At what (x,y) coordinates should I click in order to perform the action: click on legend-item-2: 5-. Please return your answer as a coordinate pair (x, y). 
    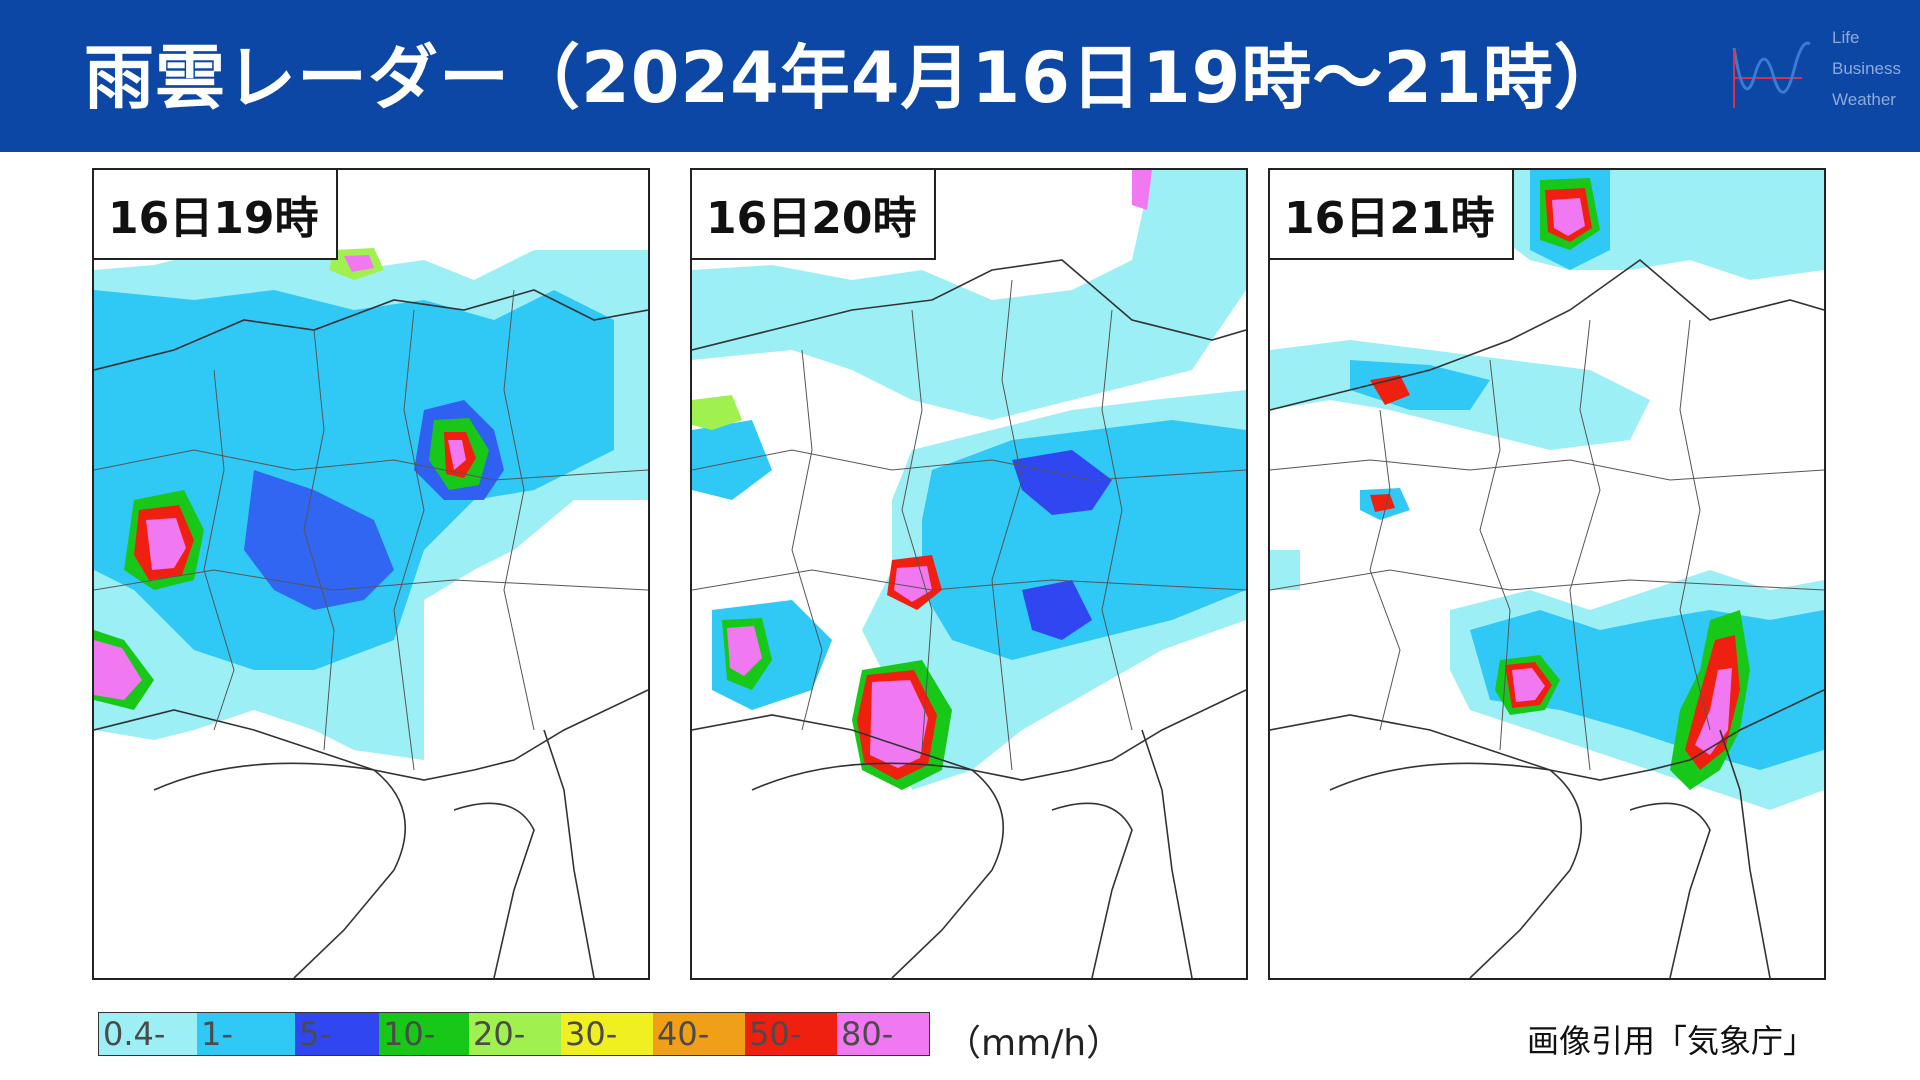
    Looking at the image, I should click on (337, 1034).